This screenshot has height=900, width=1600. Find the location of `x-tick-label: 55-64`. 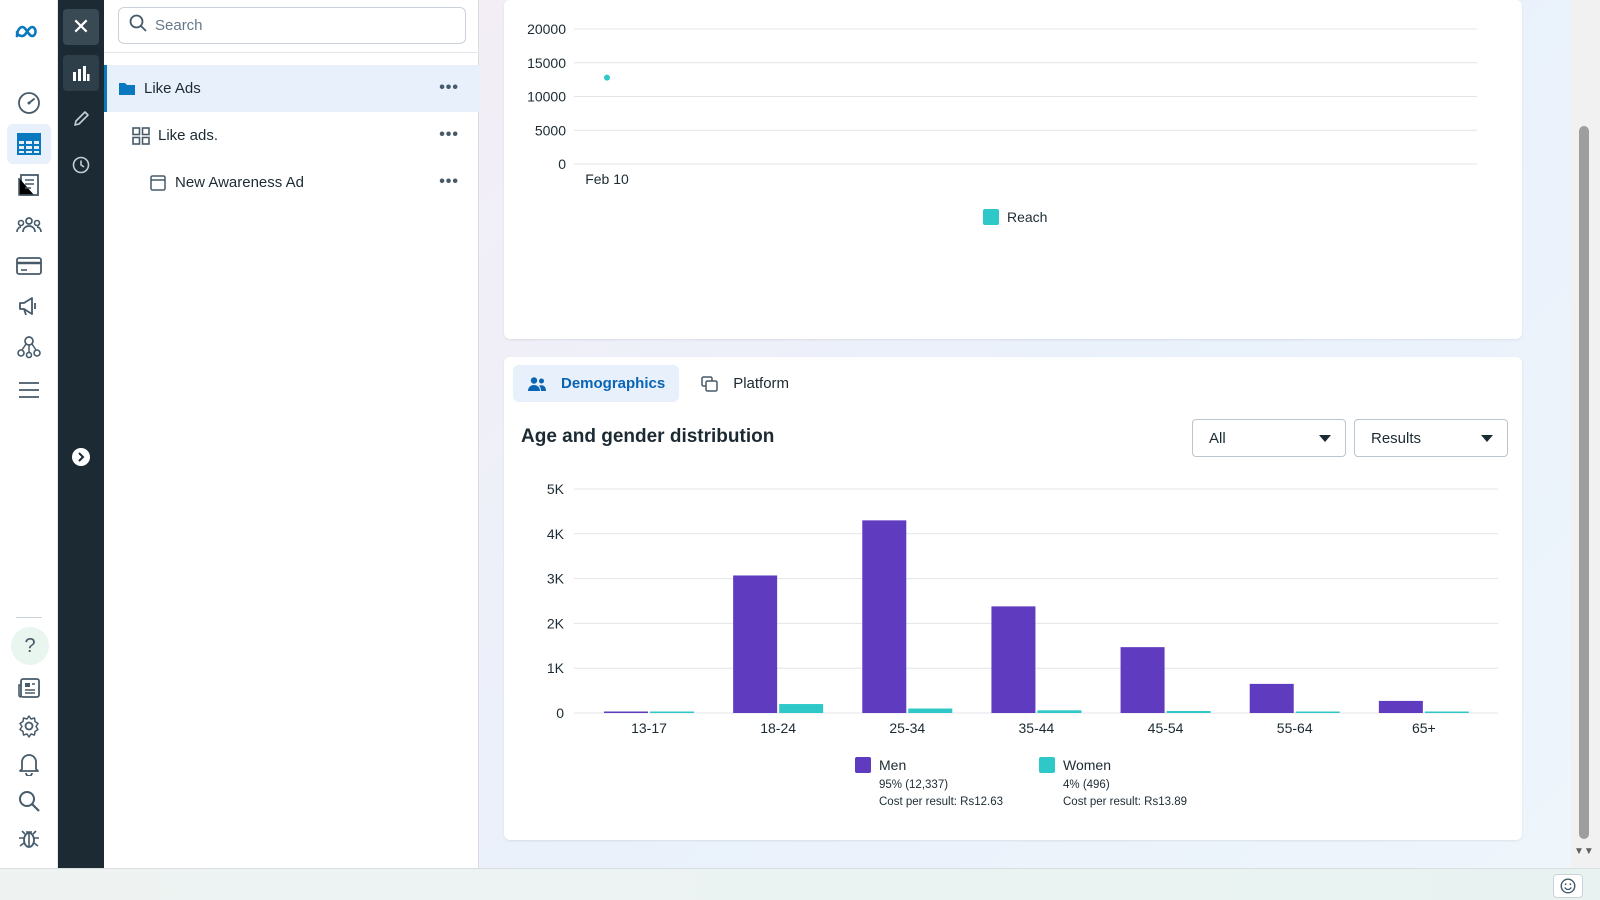

x-tick-label: 55-64 is located at coordinates (1295, 728).